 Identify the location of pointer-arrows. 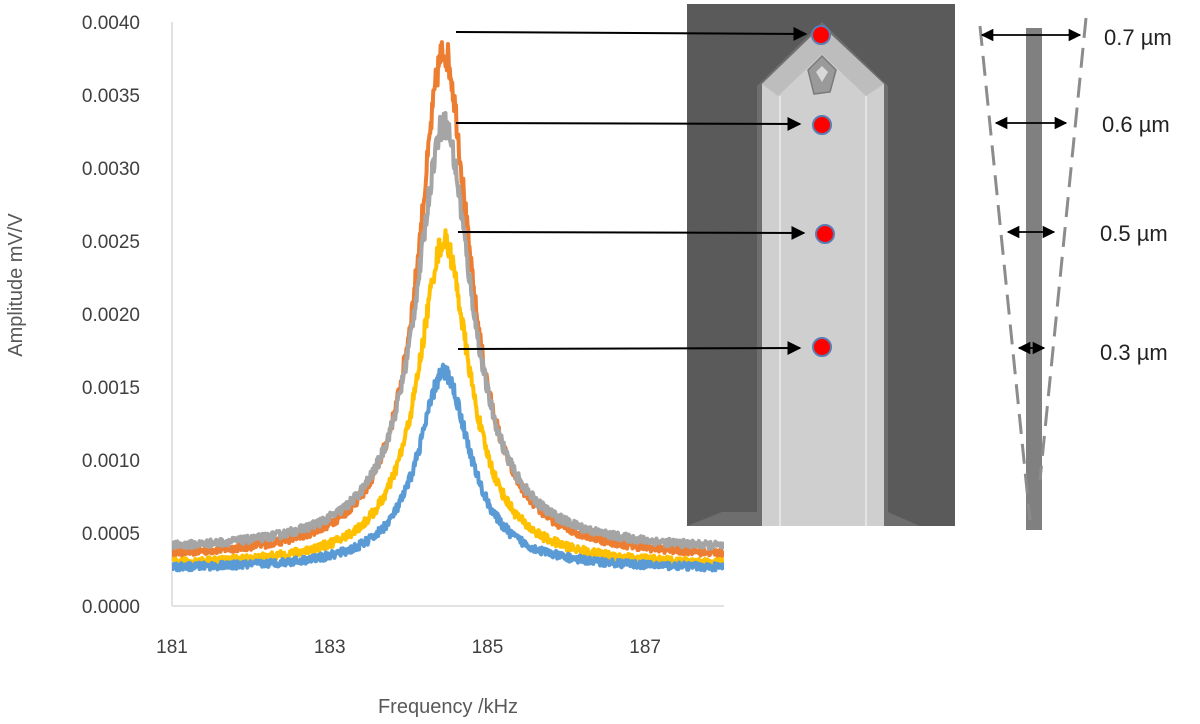
(631, 191).